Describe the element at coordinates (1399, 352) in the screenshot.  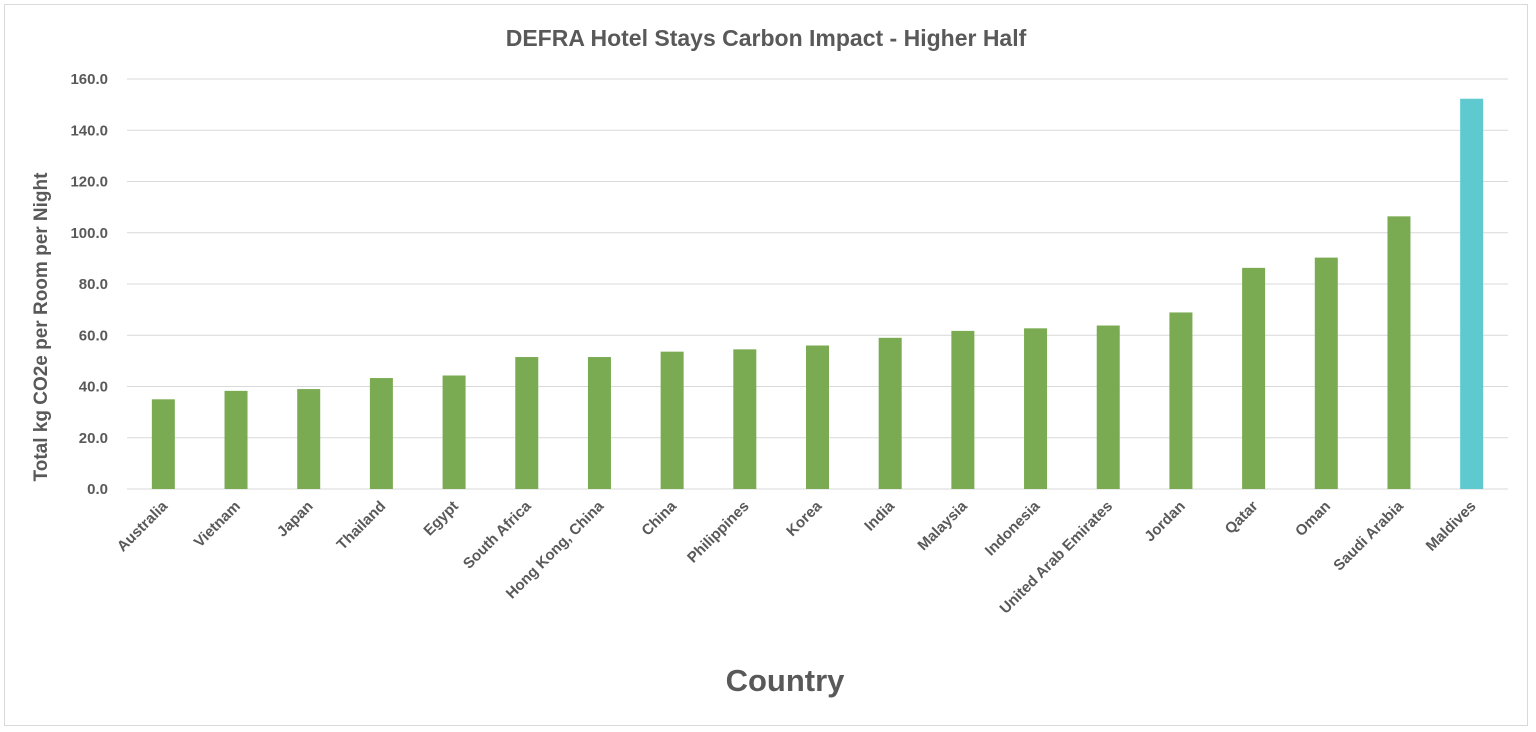
I see `bar-saudi-arabia` at that location.